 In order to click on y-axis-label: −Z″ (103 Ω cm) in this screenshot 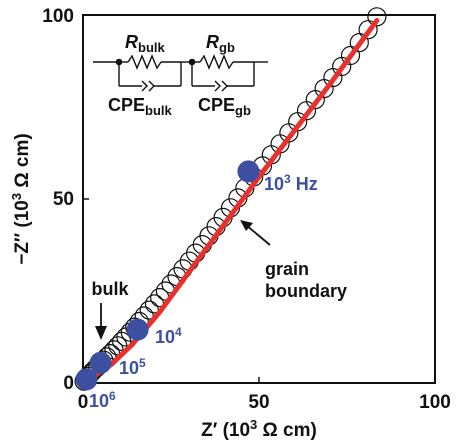, I will do `click(21, 198)`.